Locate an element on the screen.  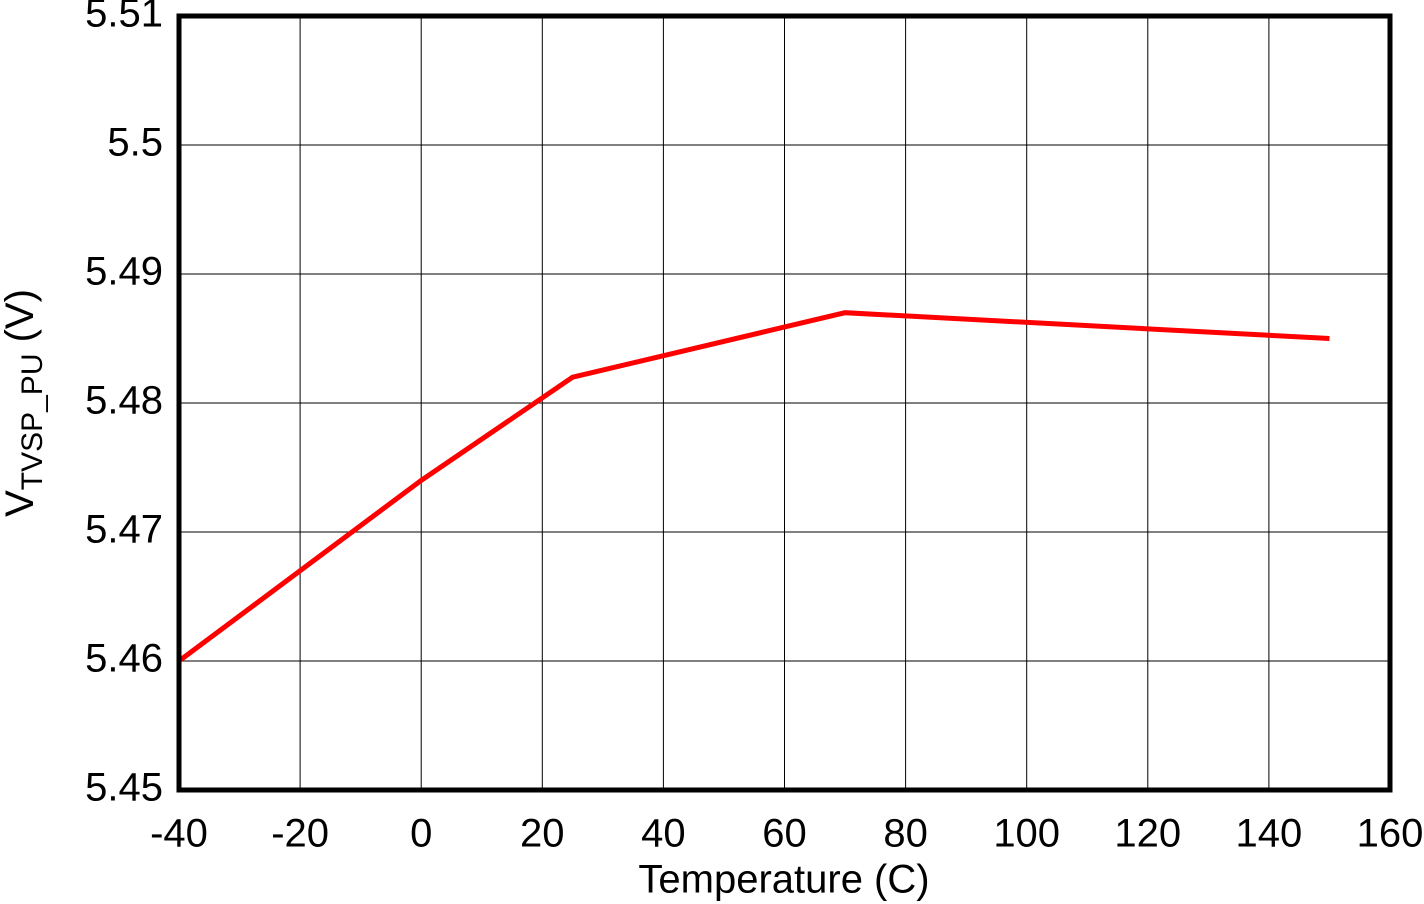
y-tick-label: 5.45 is located at coordinates (124, 788).